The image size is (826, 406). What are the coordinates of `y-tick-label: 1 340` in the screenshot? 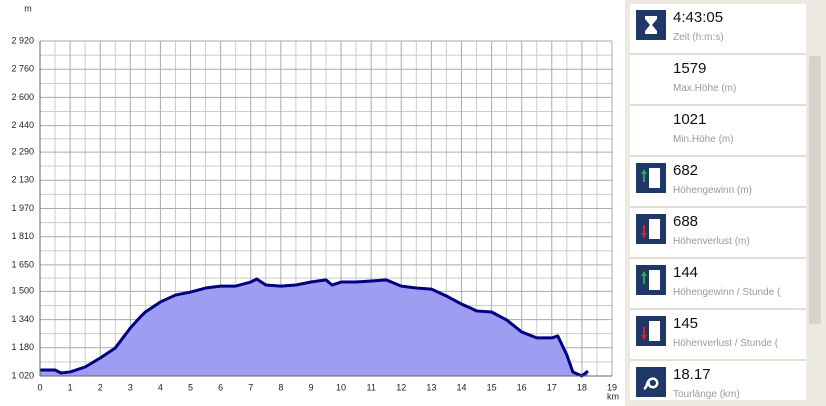 It's located at (22, 319).